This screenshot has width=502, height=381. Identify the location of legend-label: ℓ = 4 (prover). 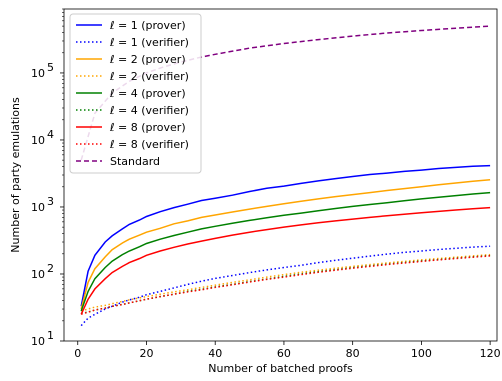
(147, 93).